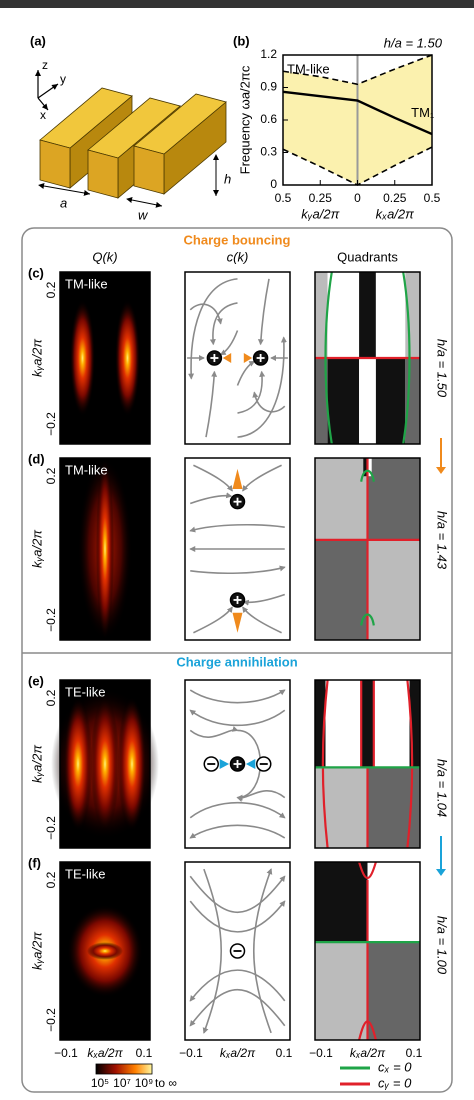  What do you see at coordinates (149, 170) in the screenshot?
I see `bar-front` at bounding box center [149, 170].